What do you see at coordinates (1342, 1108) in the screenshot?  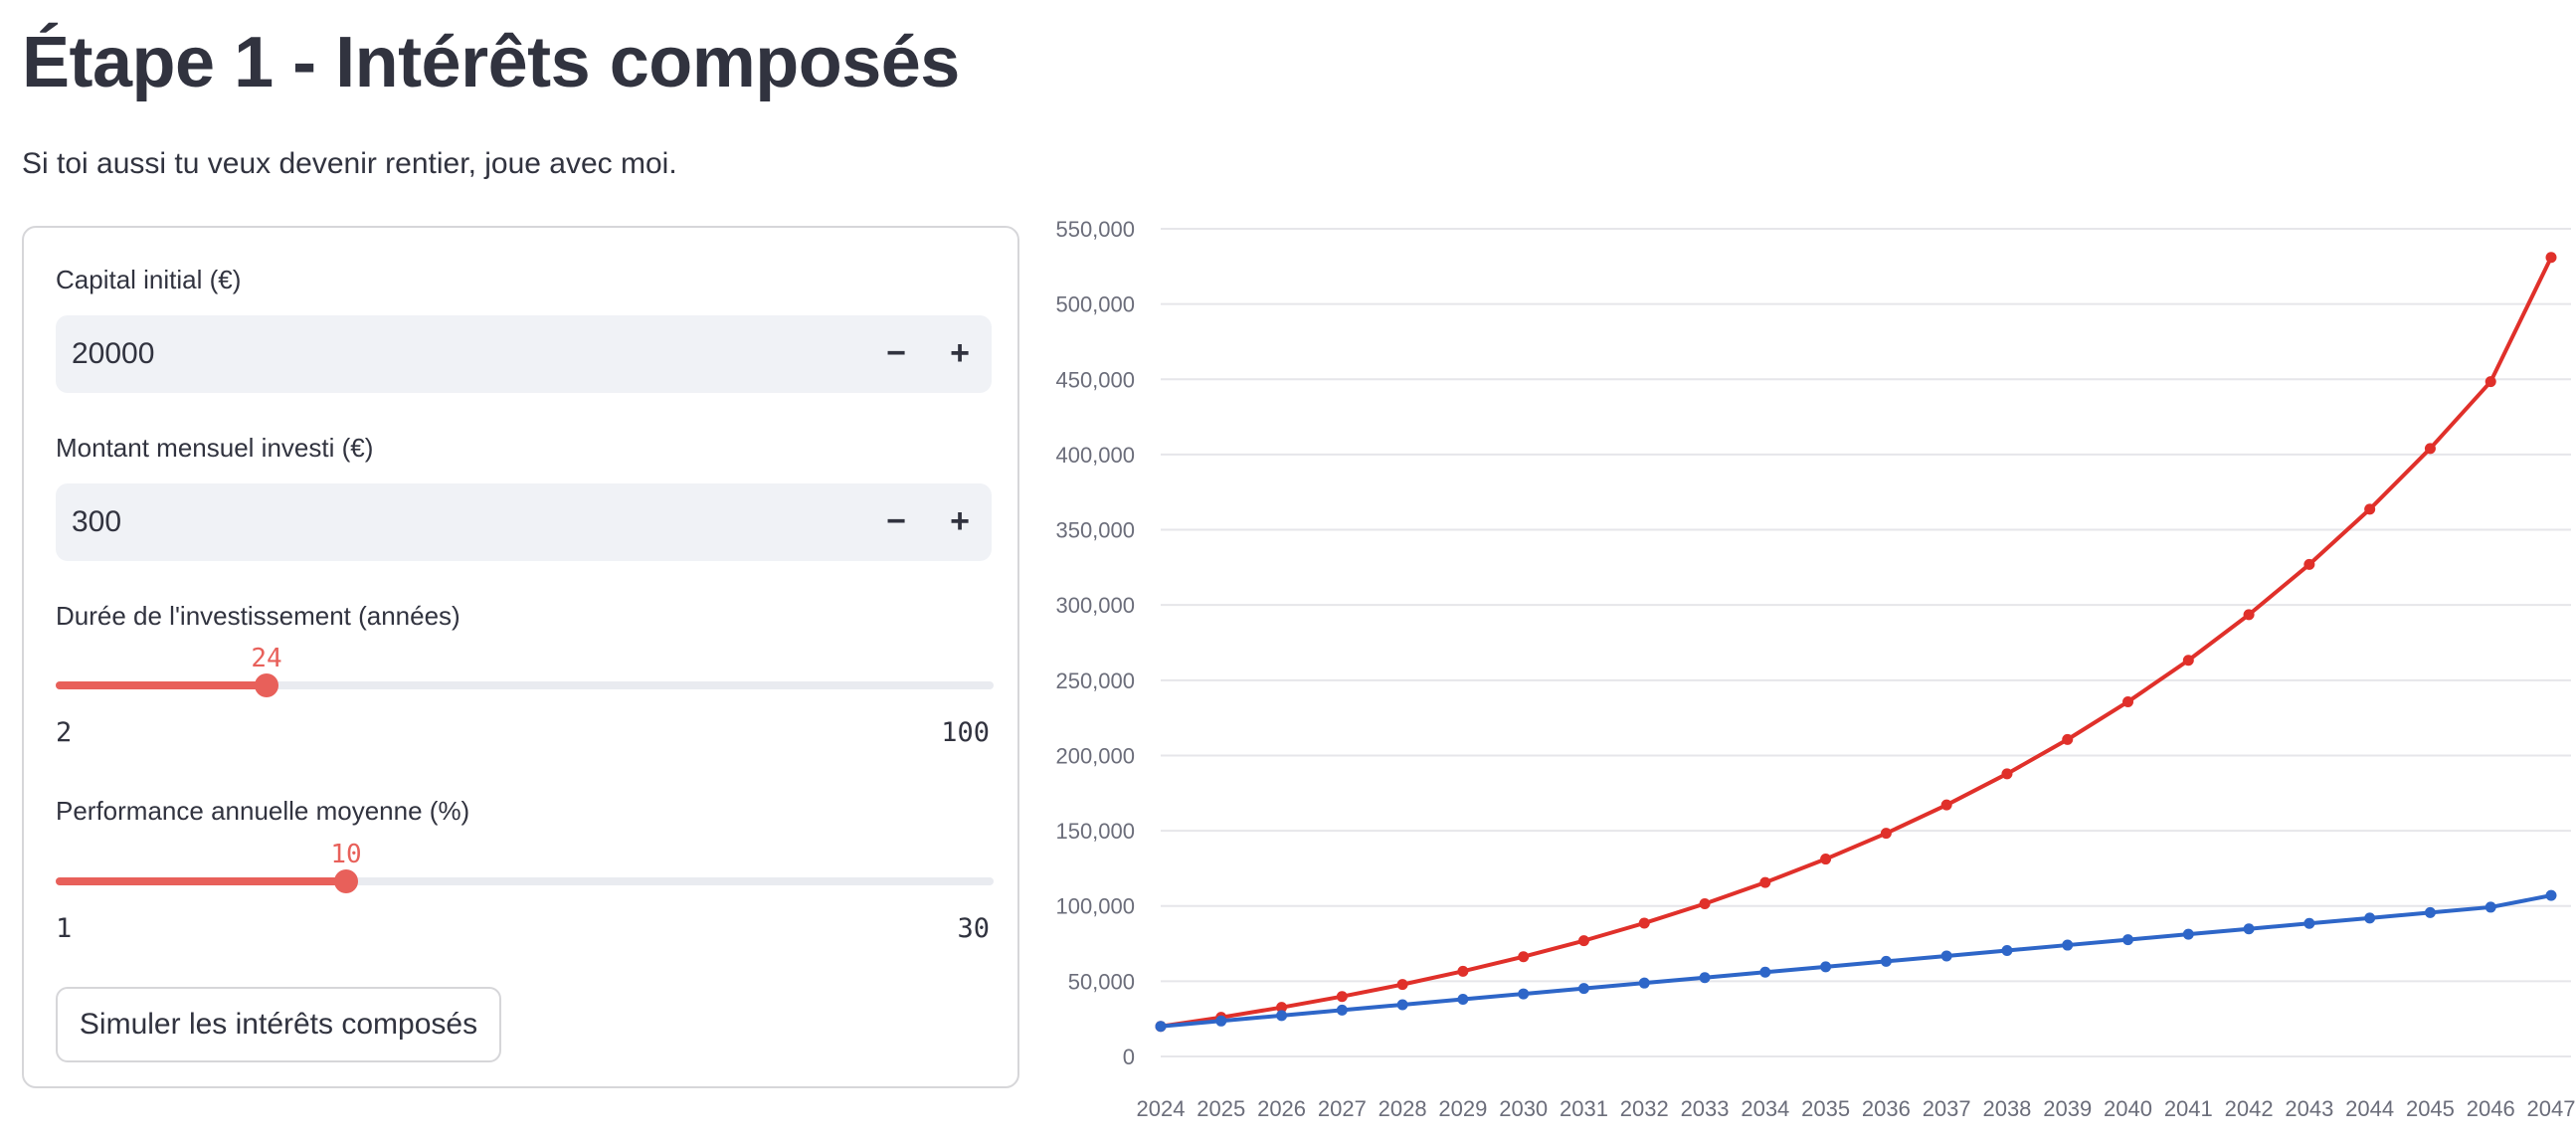 I see `x-tick-label: 2027` at bounding box center [1342, 1108].